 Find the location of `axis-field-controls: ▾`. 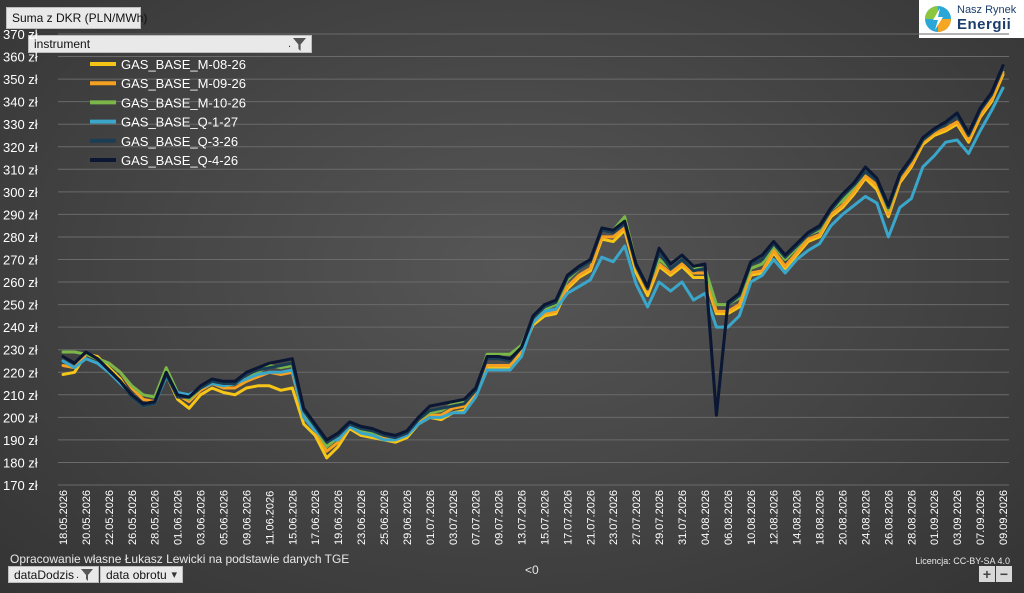

axis-field-controls: ▾ is located at coordinates (174, 574).